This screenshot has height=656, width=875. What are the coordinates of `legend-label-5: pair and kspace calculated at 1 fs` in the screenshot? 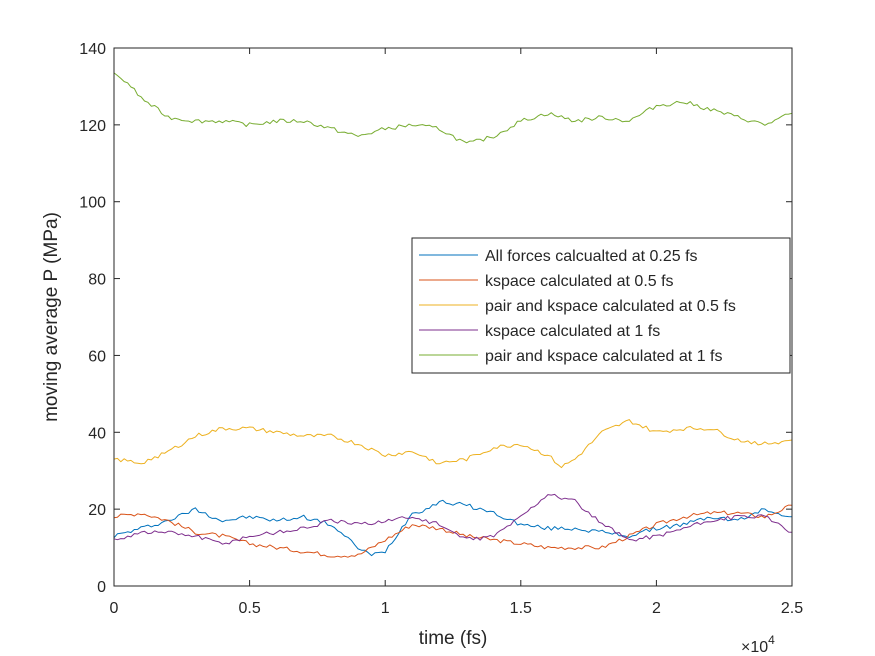 It's located at (603, 356).